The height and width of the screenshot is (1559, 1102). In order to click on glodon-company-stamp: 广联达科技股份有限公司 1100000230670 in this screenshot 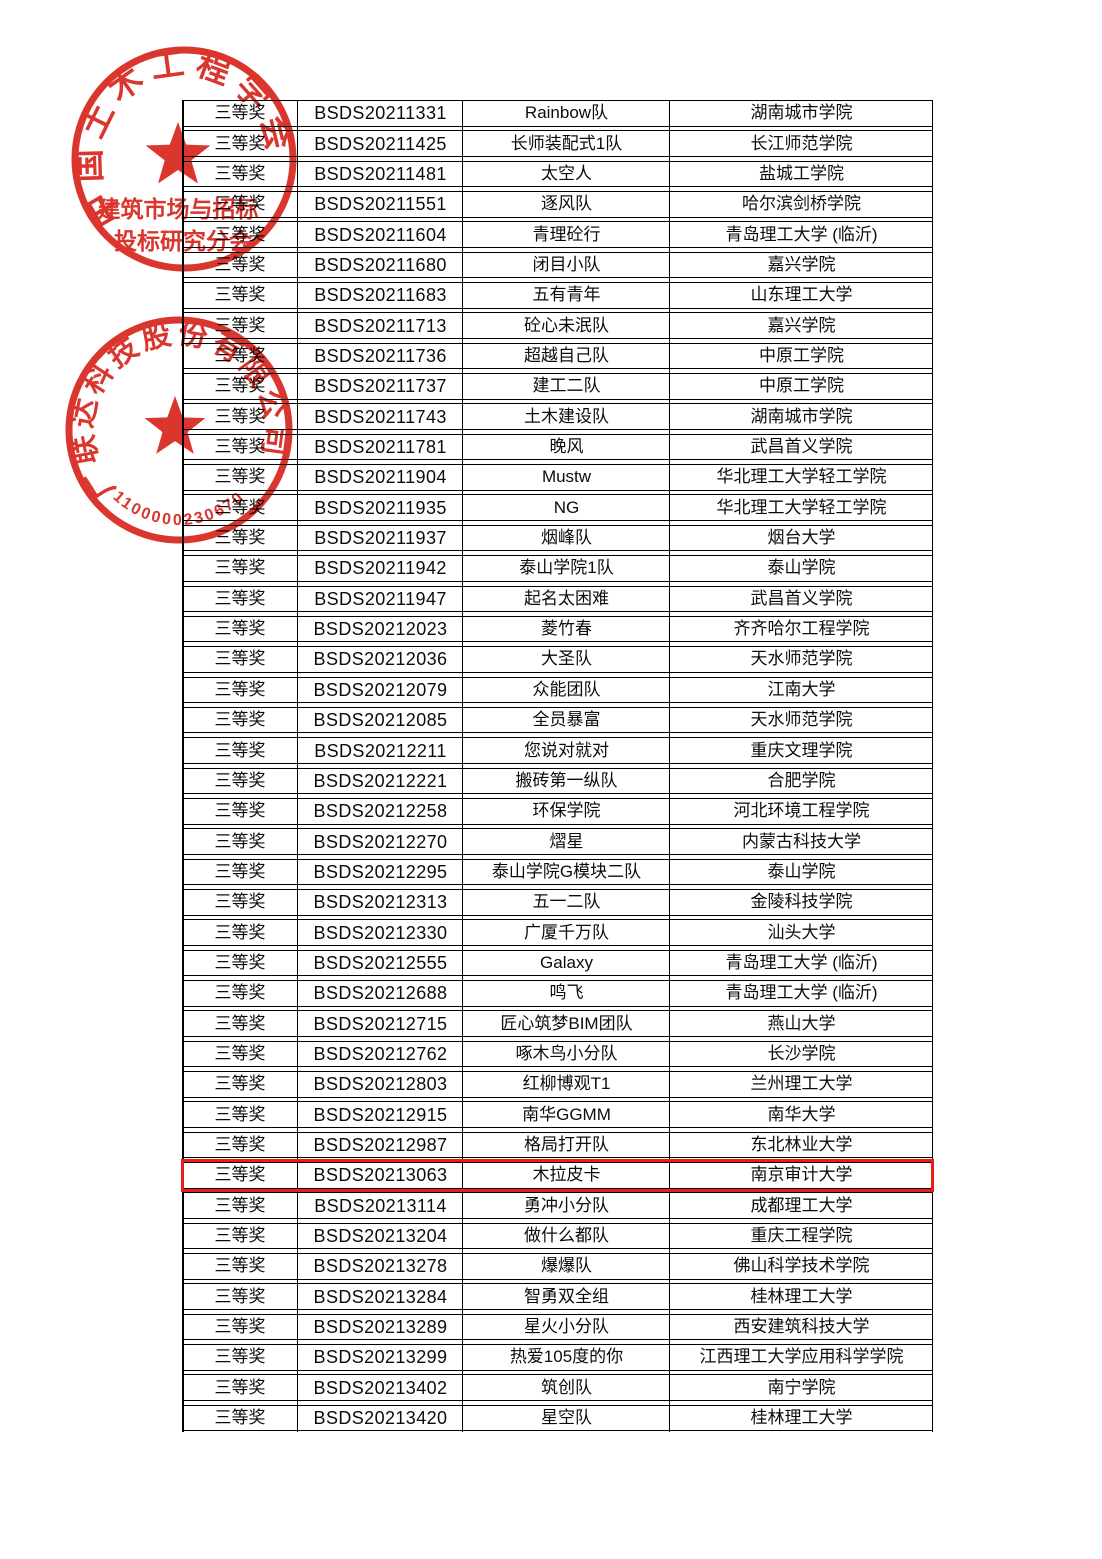, I will do `click(179, 430)`.